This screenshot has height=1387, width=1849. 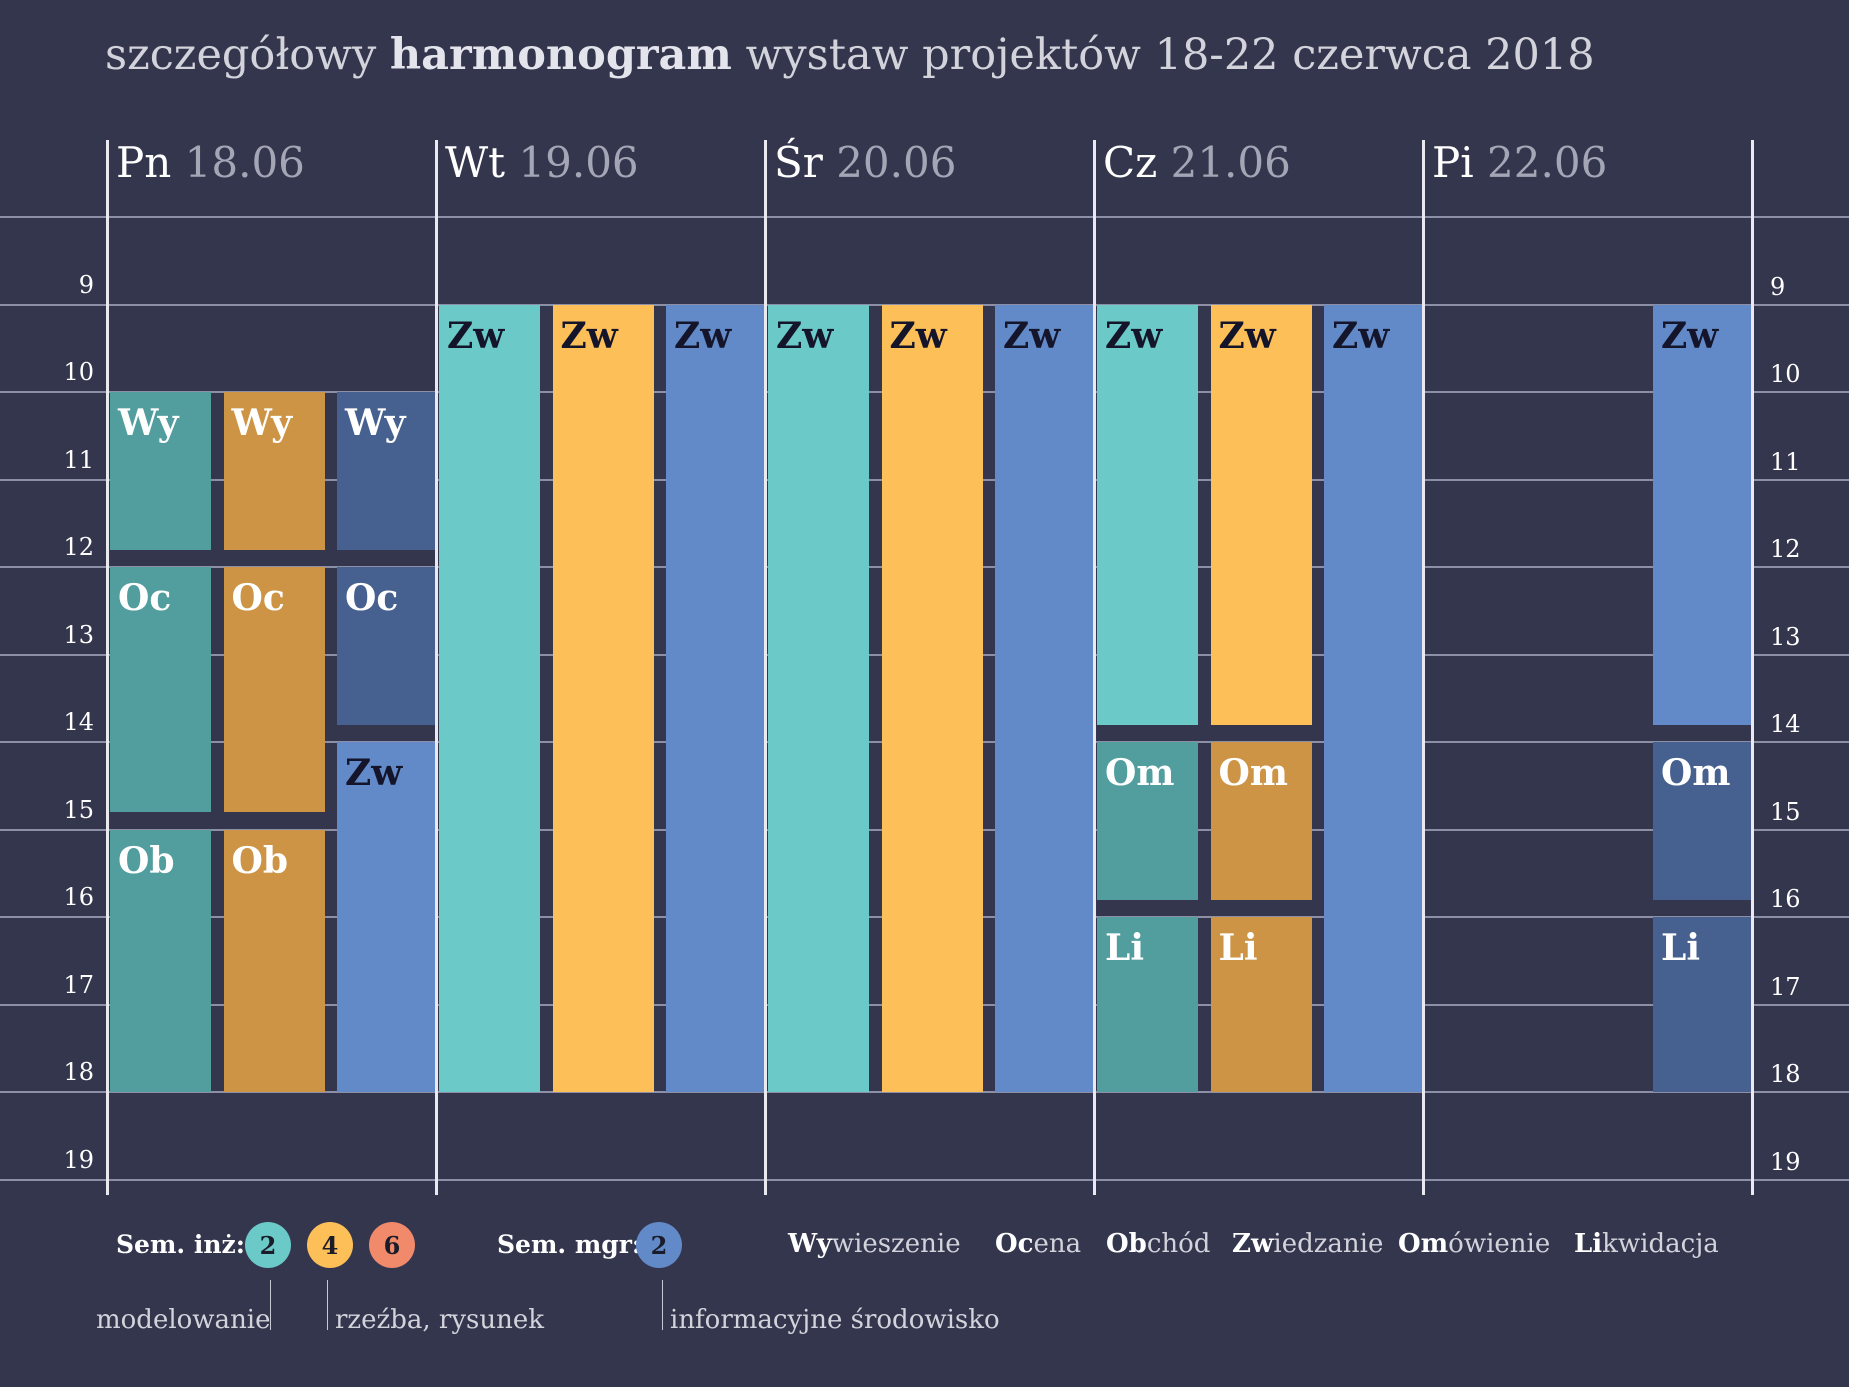 I want to click on hour-label-left: 15, so click(x=78, y=809).